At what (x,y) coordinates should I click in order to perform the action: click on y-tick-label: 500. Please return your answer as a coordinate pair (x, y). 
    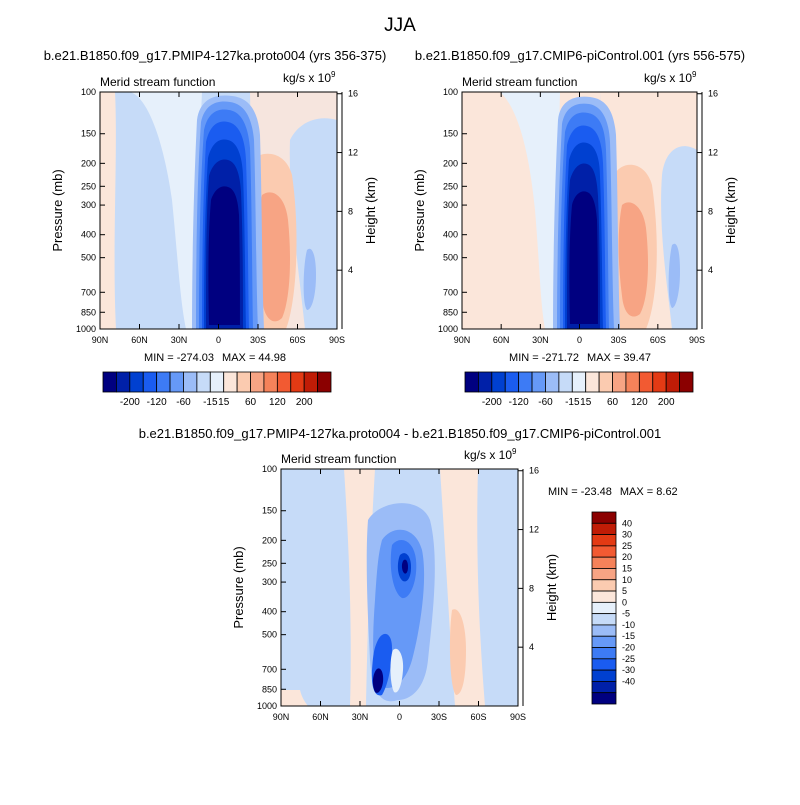
    Looking at the image, I should click on (269, 635).